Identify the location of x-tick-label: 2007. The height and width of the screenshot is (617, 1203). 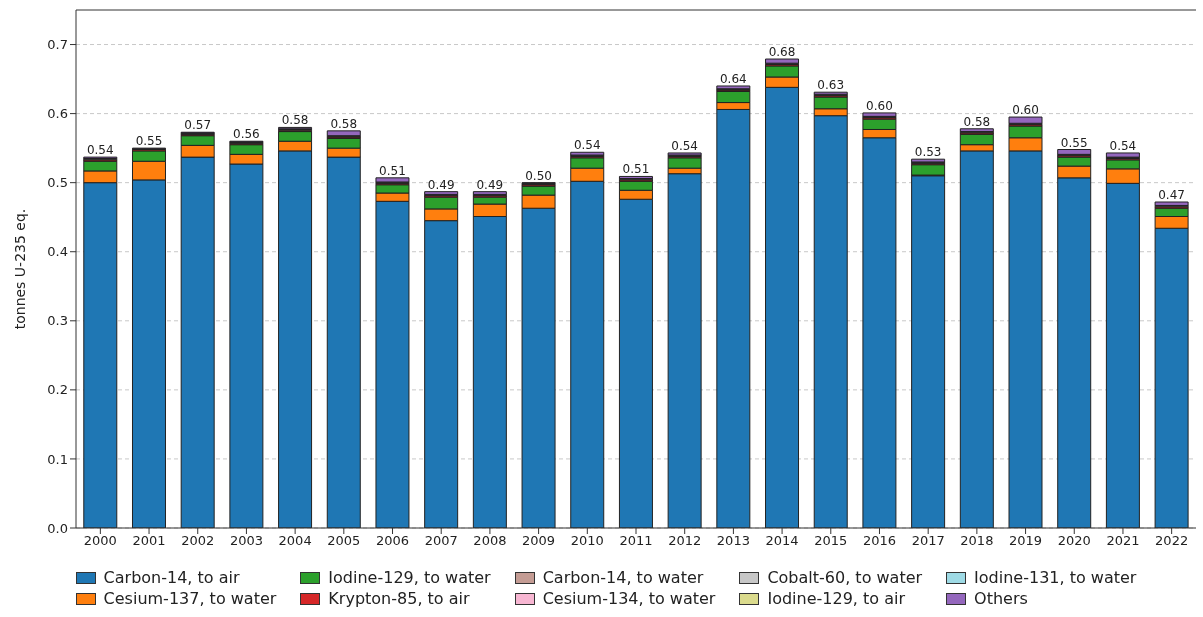
(441, 541).